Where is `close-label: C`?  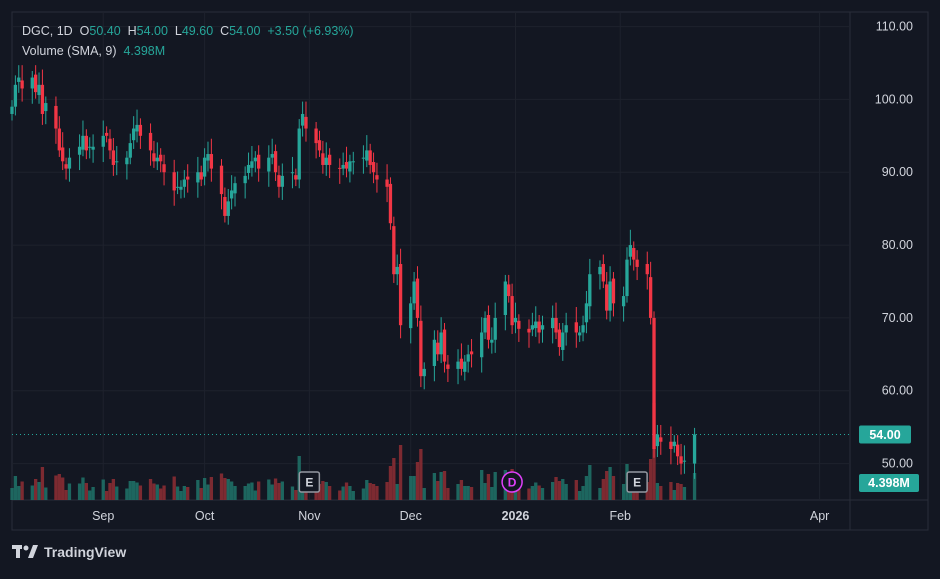 close-label: C is located at coordinates (225, 31).